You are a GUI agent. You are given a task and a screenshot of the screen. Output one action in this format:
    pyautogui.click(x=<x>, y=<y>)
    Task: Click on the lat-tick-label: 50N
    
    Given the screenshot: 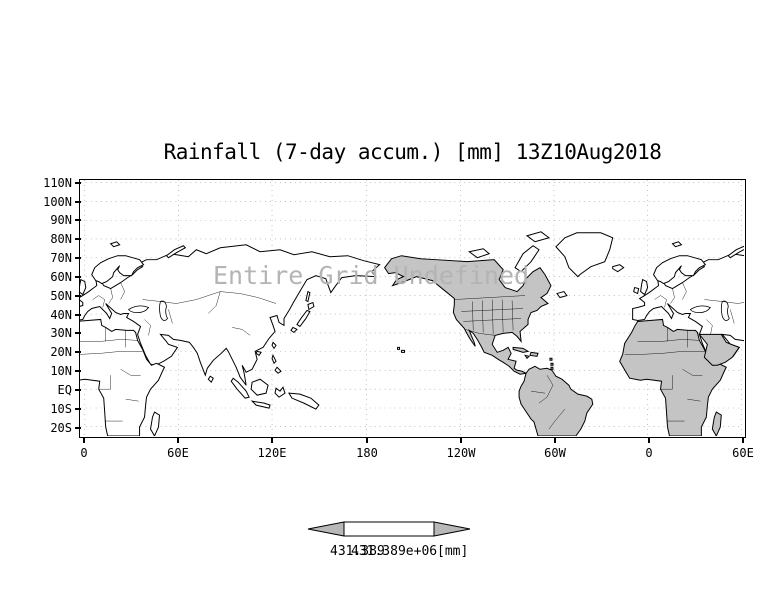 What is the action you would take?
    pyautogui.click(x=53, y=296)
    